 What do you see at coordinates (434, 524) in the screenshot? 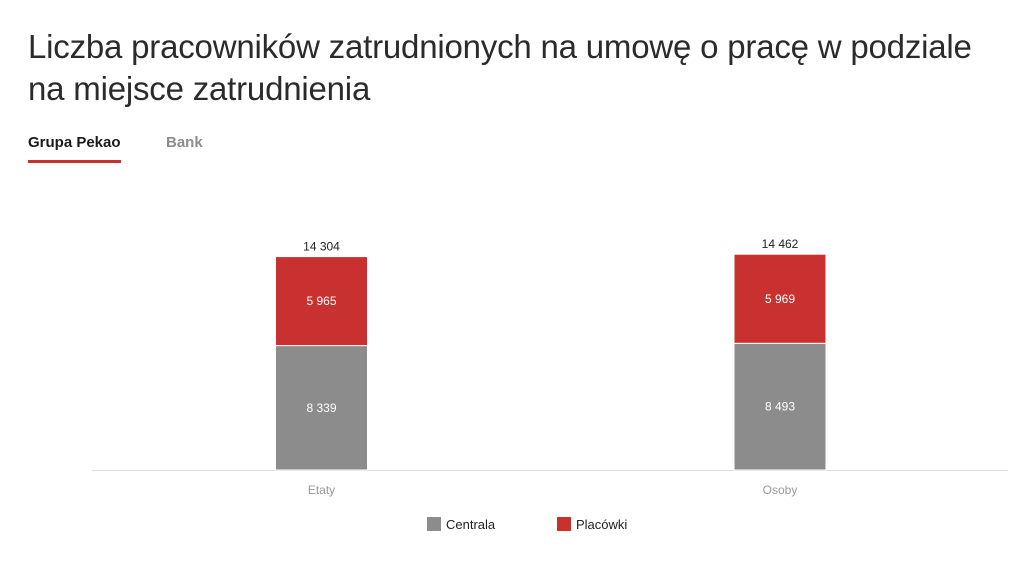
I see `legend-swatch-centrala` at bounding box center [434, 524].